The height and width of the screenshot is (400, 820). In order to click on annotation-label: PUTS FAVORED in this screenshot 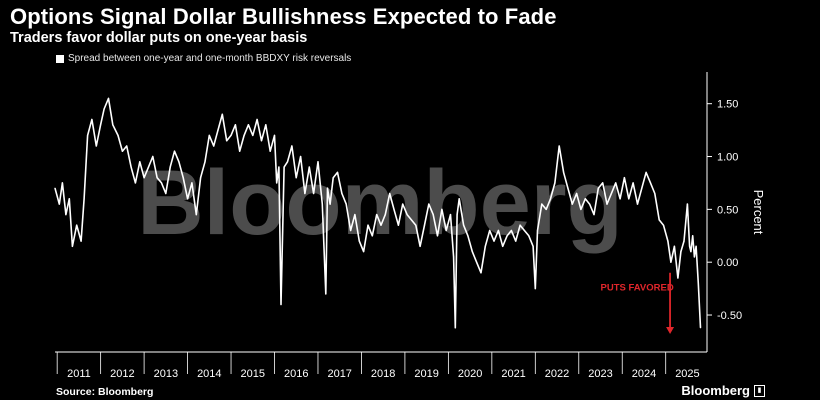, I will do `click(637, 288)`.